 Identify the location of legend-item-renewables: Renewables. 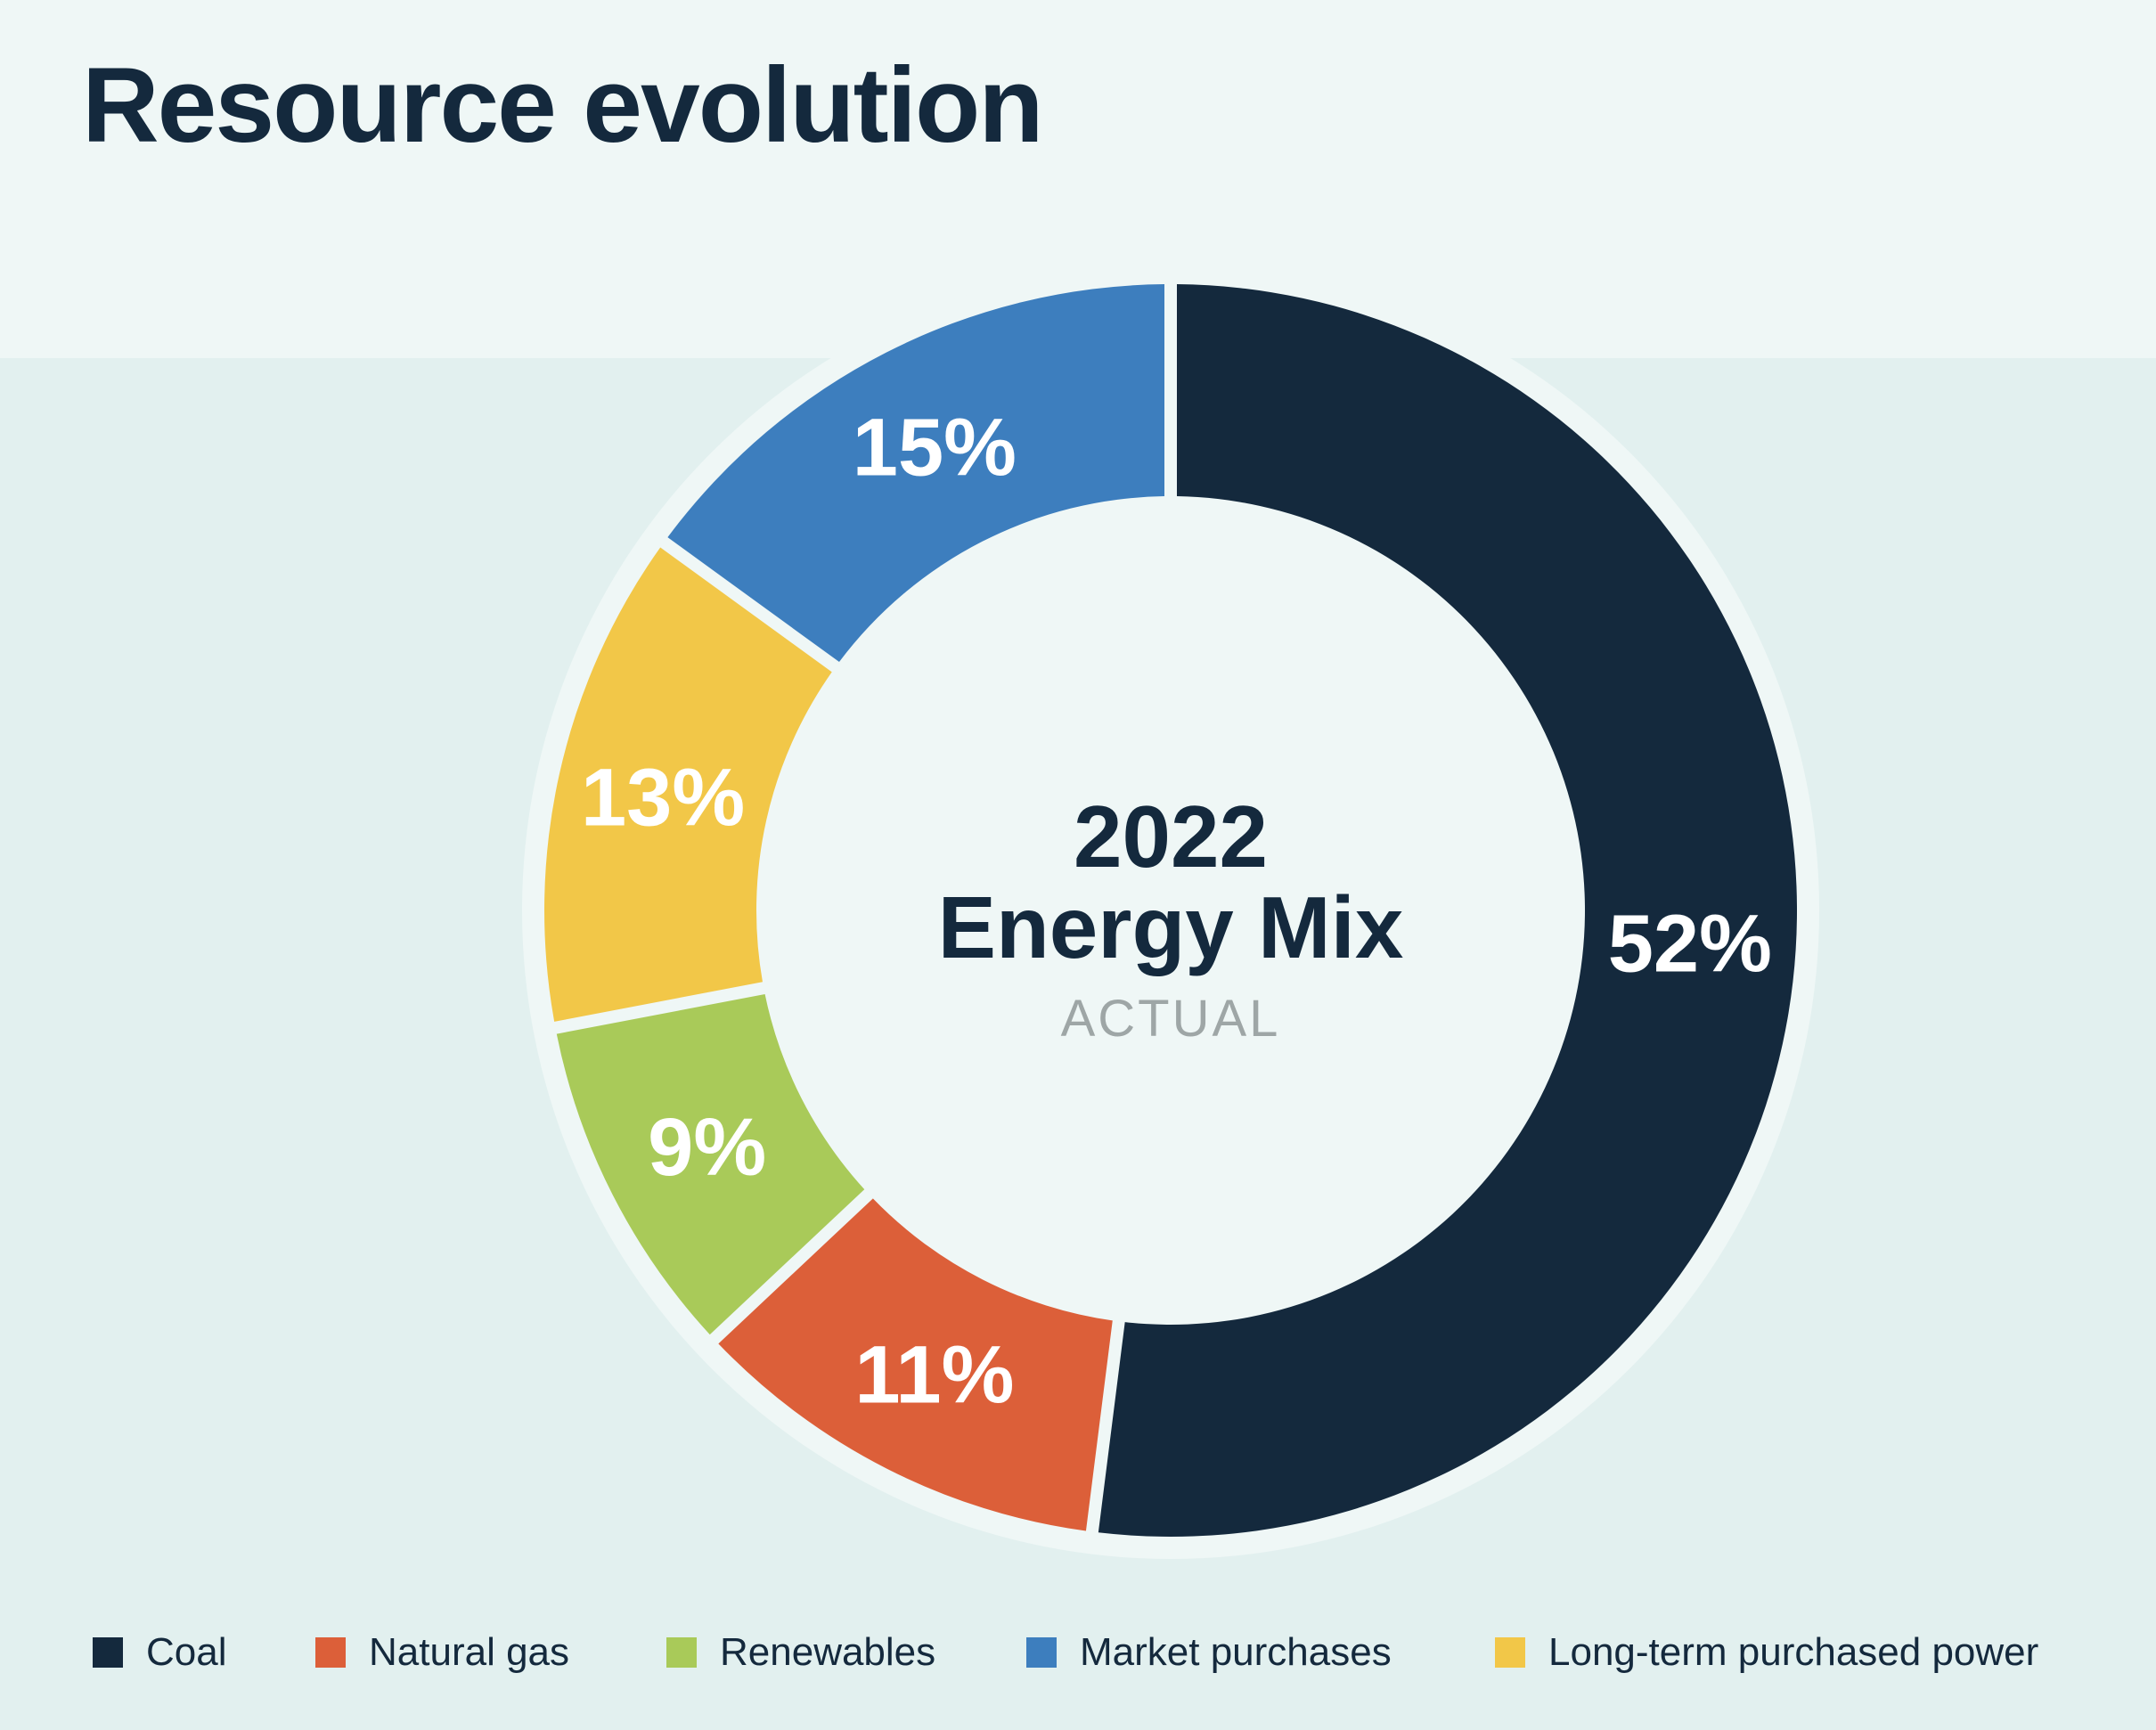
(800, 1652).